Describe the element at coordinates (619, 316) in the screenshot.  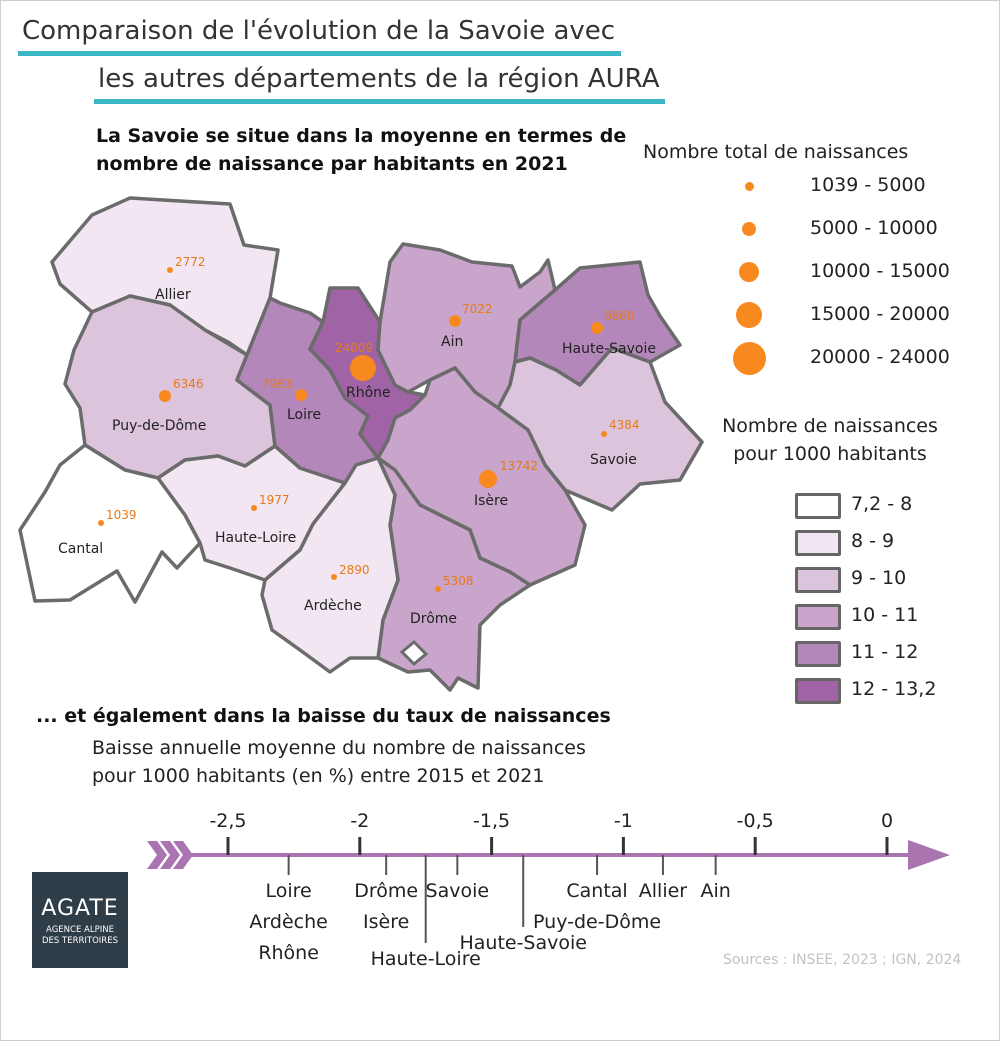
I see `birth-value-haute-savoie: 9860` at that location.